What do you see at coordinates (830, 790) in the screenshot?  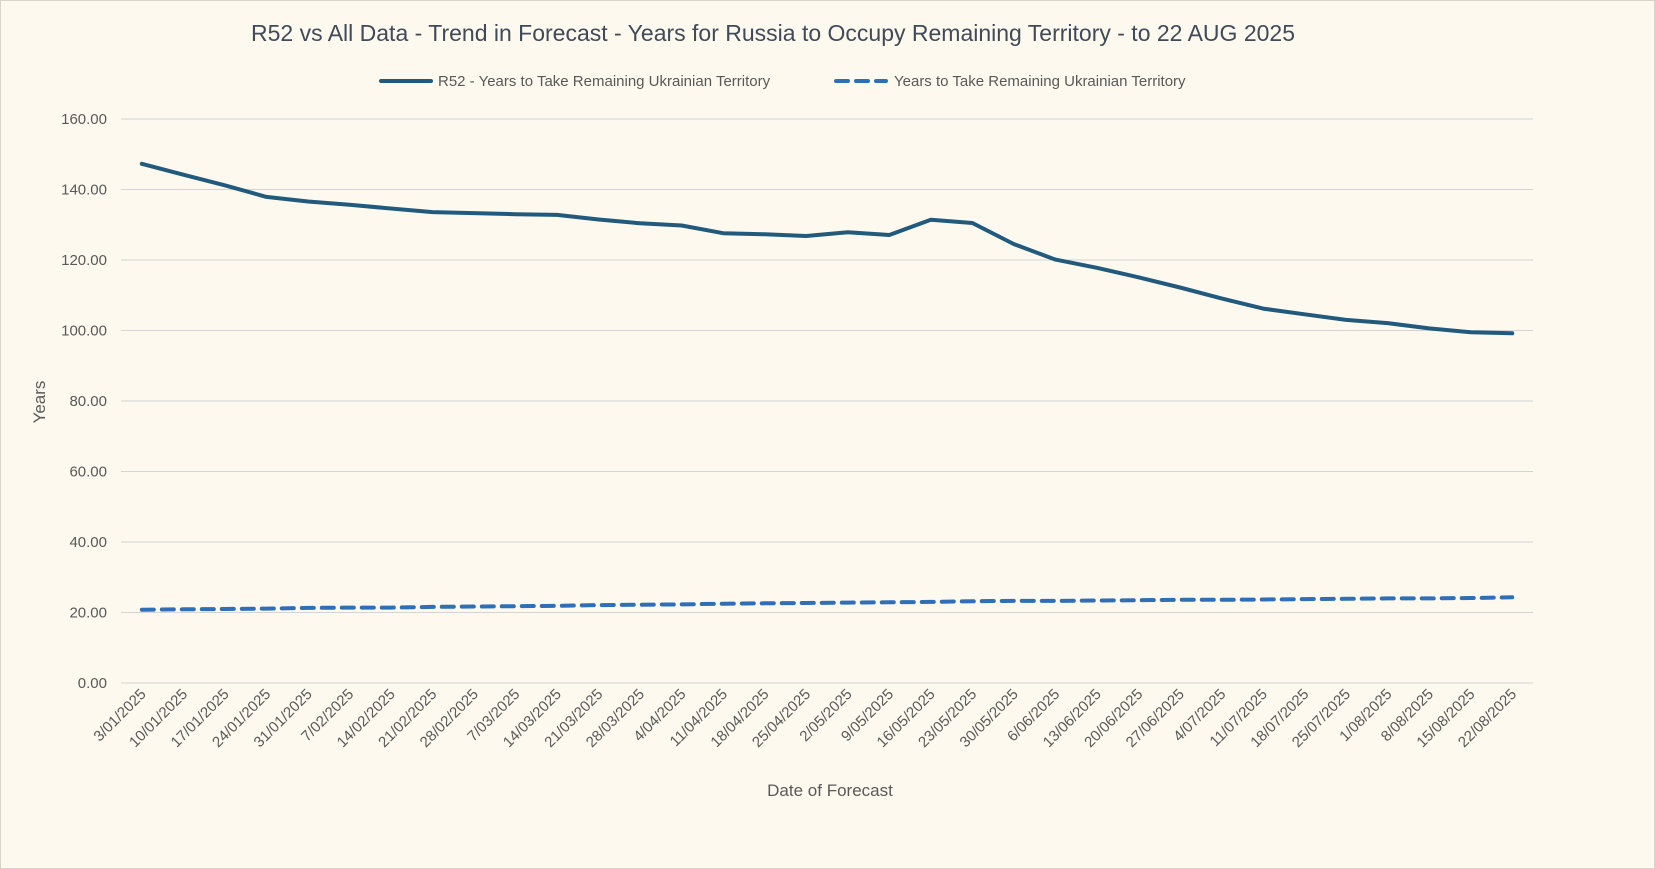 I see `x-axis-title: Date of Forecast` at bounding box center [830, 790].